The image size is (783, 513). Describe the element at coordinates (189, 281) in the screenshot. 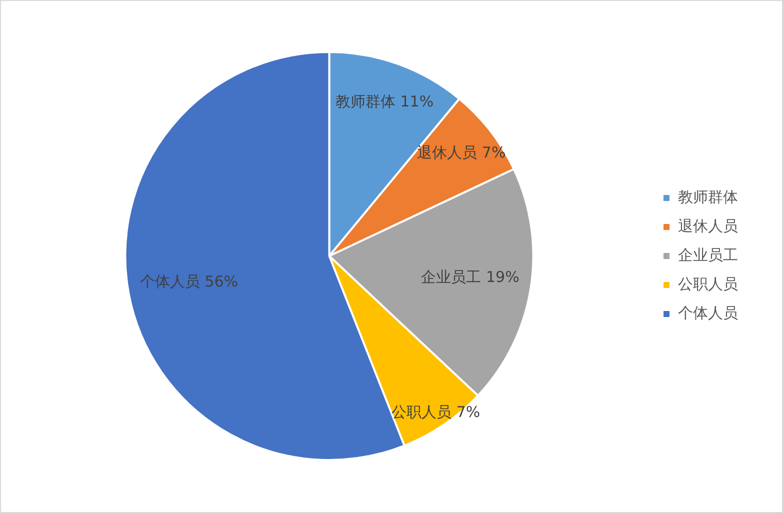

I see `category-label: 个体人员 56%` at that location.